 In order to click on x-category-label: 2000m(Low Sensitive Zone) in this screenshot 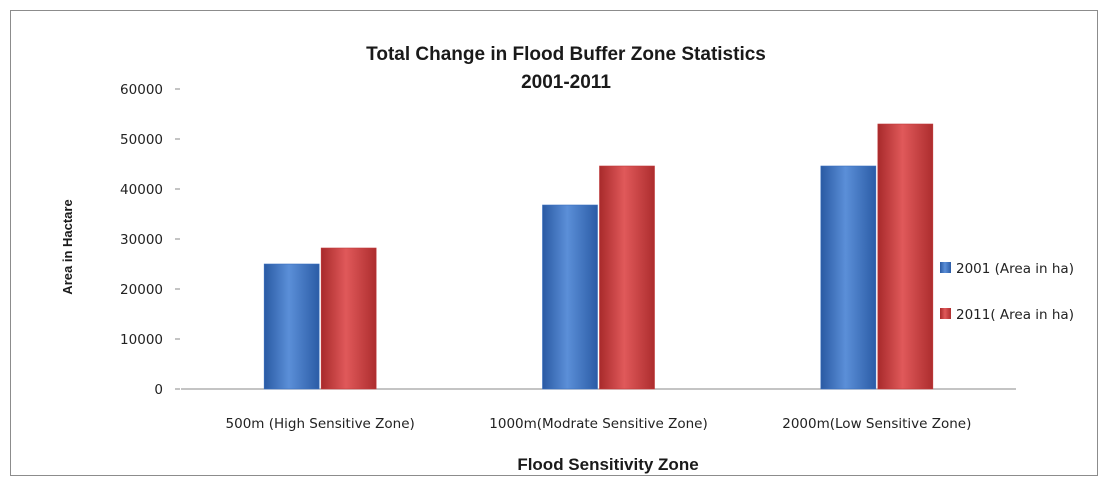, I will do `click(876, 424)`.